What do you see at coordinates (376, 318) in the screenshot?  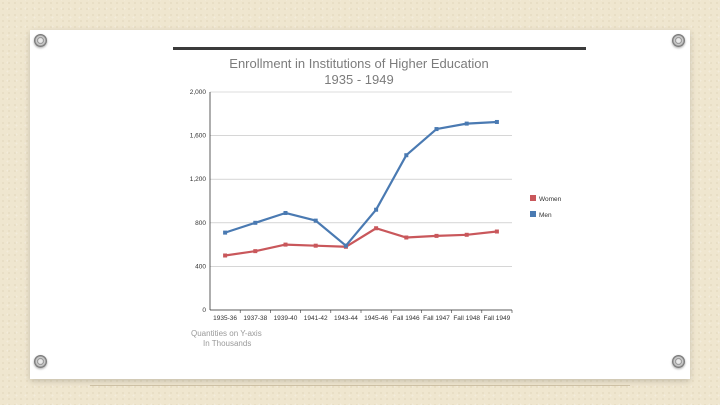 I see `x-tick-label: 1945-46` at bounding box center [376, 318].